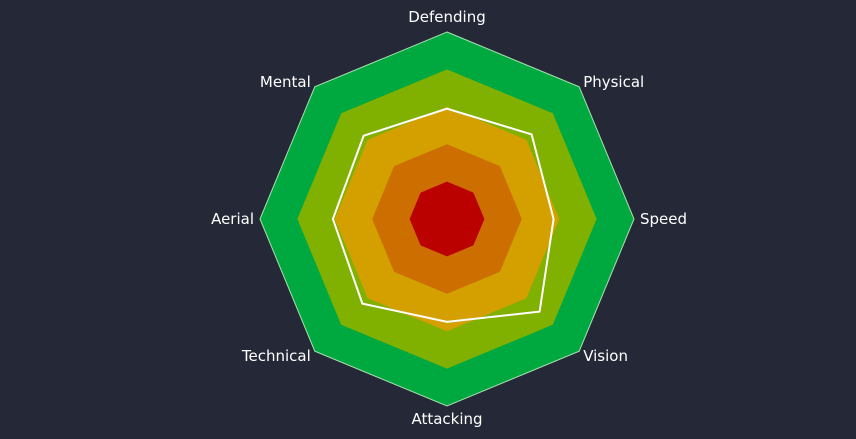 The width and height of the screenshot is (856, 439). What do you see at coordinates (663, 219) in the screenshot?
I see `axis-label-speed: Speed` at bounding box center [663, 219].